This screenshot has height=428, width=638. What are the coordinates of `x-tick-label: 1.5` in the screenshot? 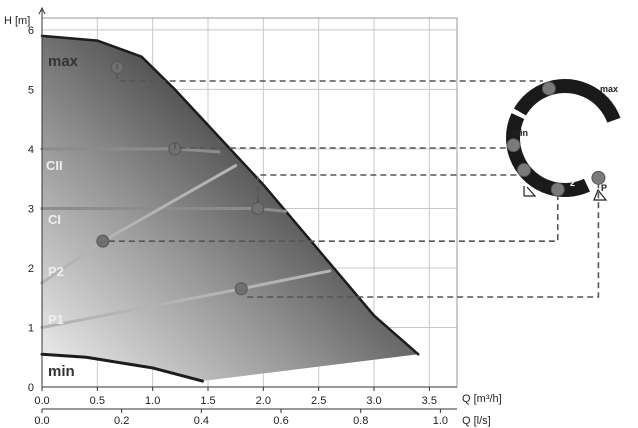 It's located at (207, 401).